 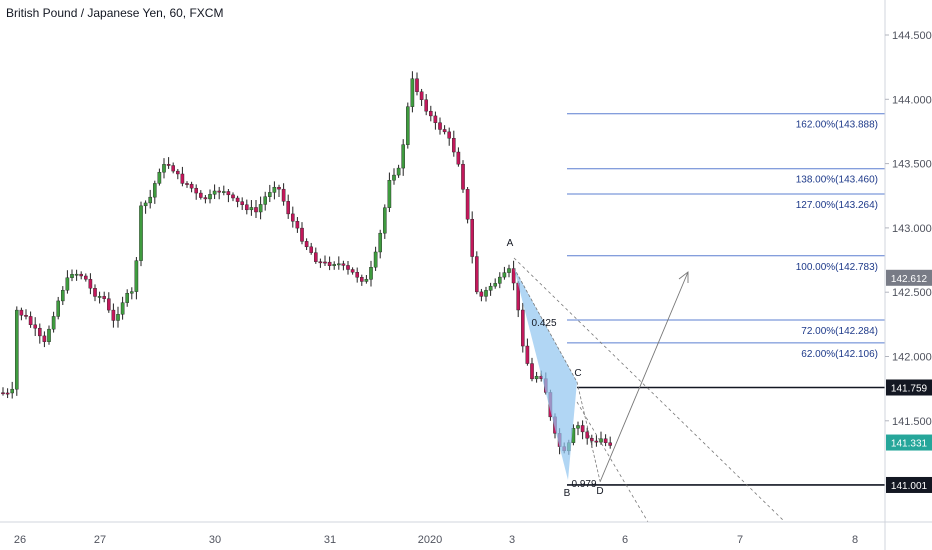 I want to click on y-tick-label: 143.500, so click(x=912, y=165).